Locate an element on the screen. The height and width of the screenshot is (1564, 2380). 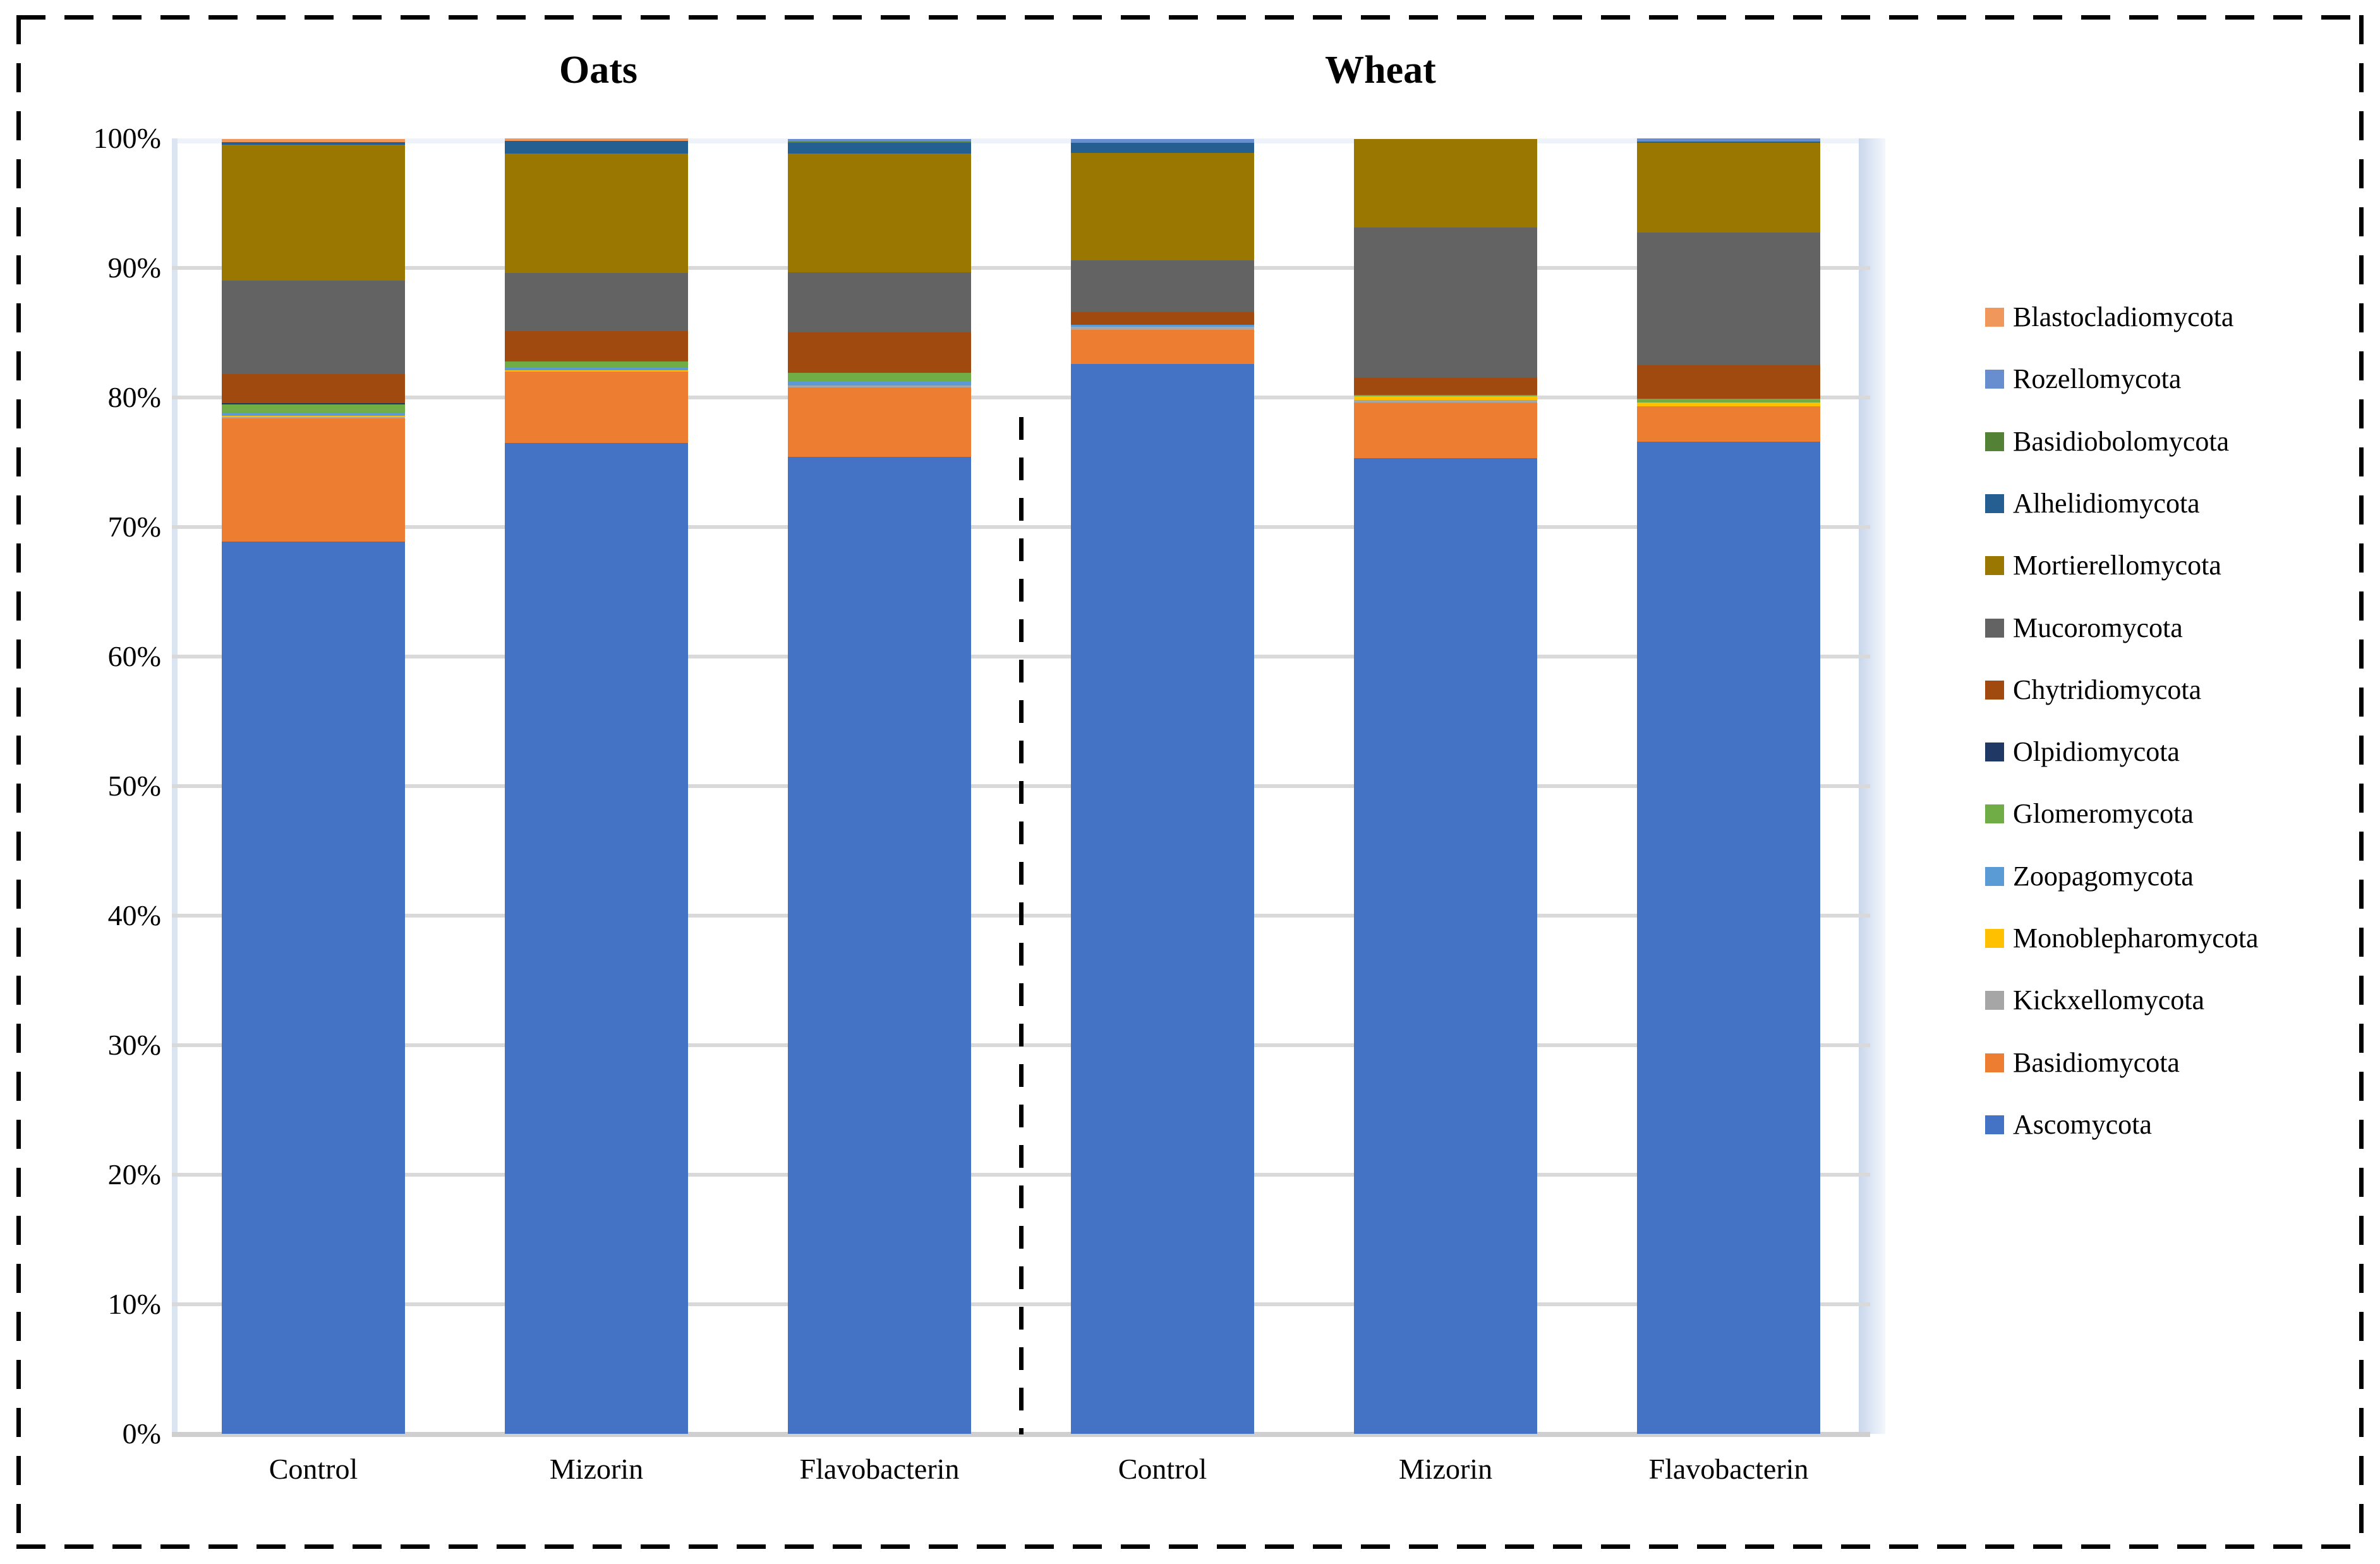
stacked-bar-oats-flavobacterin is located at coordinates (879, 786).